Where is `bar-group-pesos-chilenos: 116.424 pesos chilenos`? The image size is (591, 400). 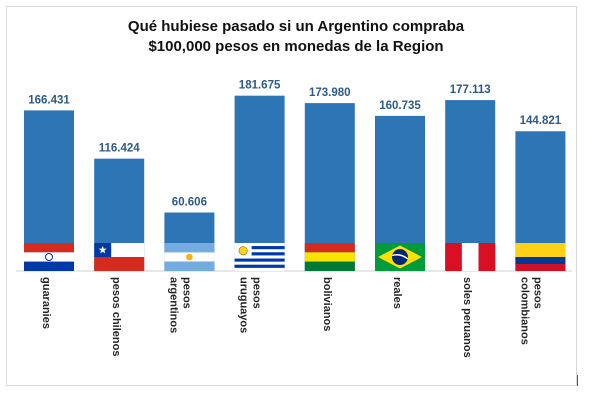
bar-group-pesos-chilenos: 116.424 pesos chilenos is located at coordinates (119, 249).